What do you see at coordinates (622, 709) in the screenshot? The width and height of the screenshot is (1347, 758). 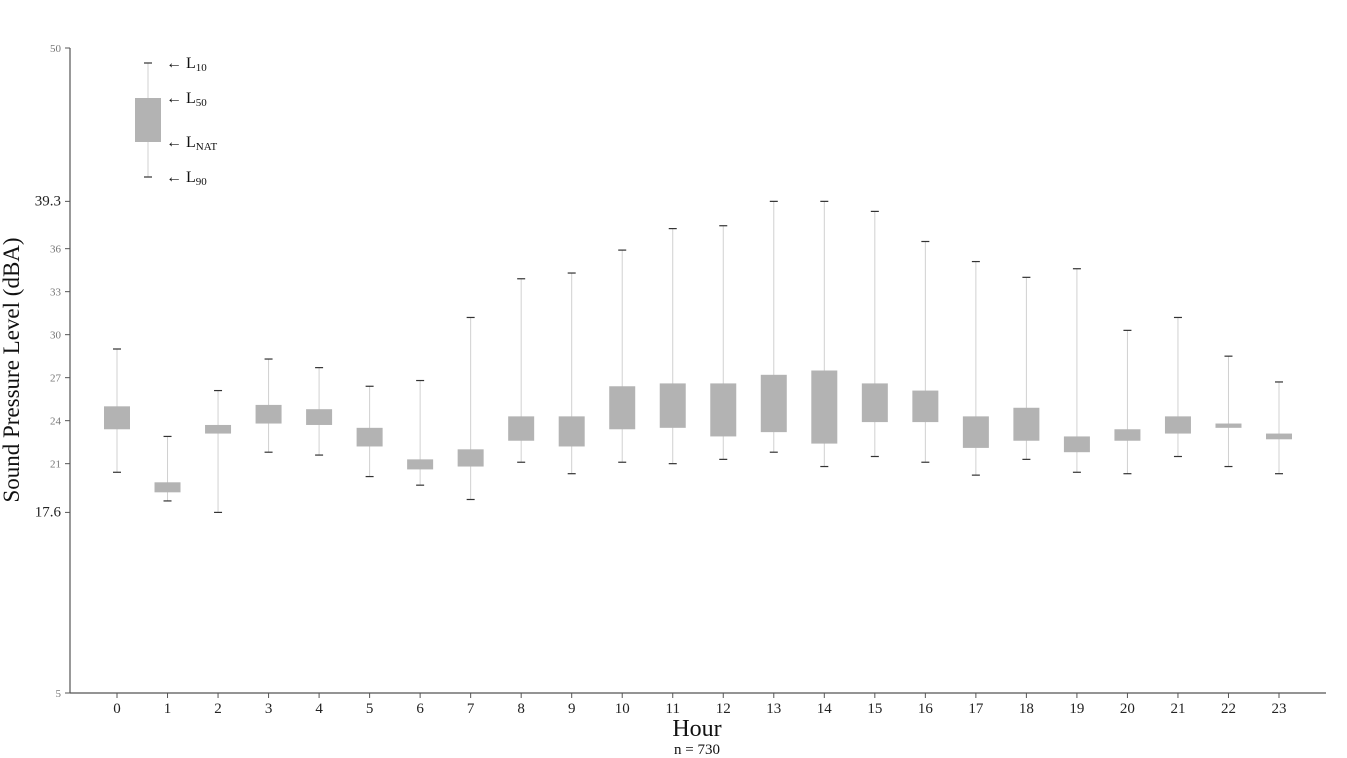 I see `x-tick-label: 10` at bounding box center [622, 709].